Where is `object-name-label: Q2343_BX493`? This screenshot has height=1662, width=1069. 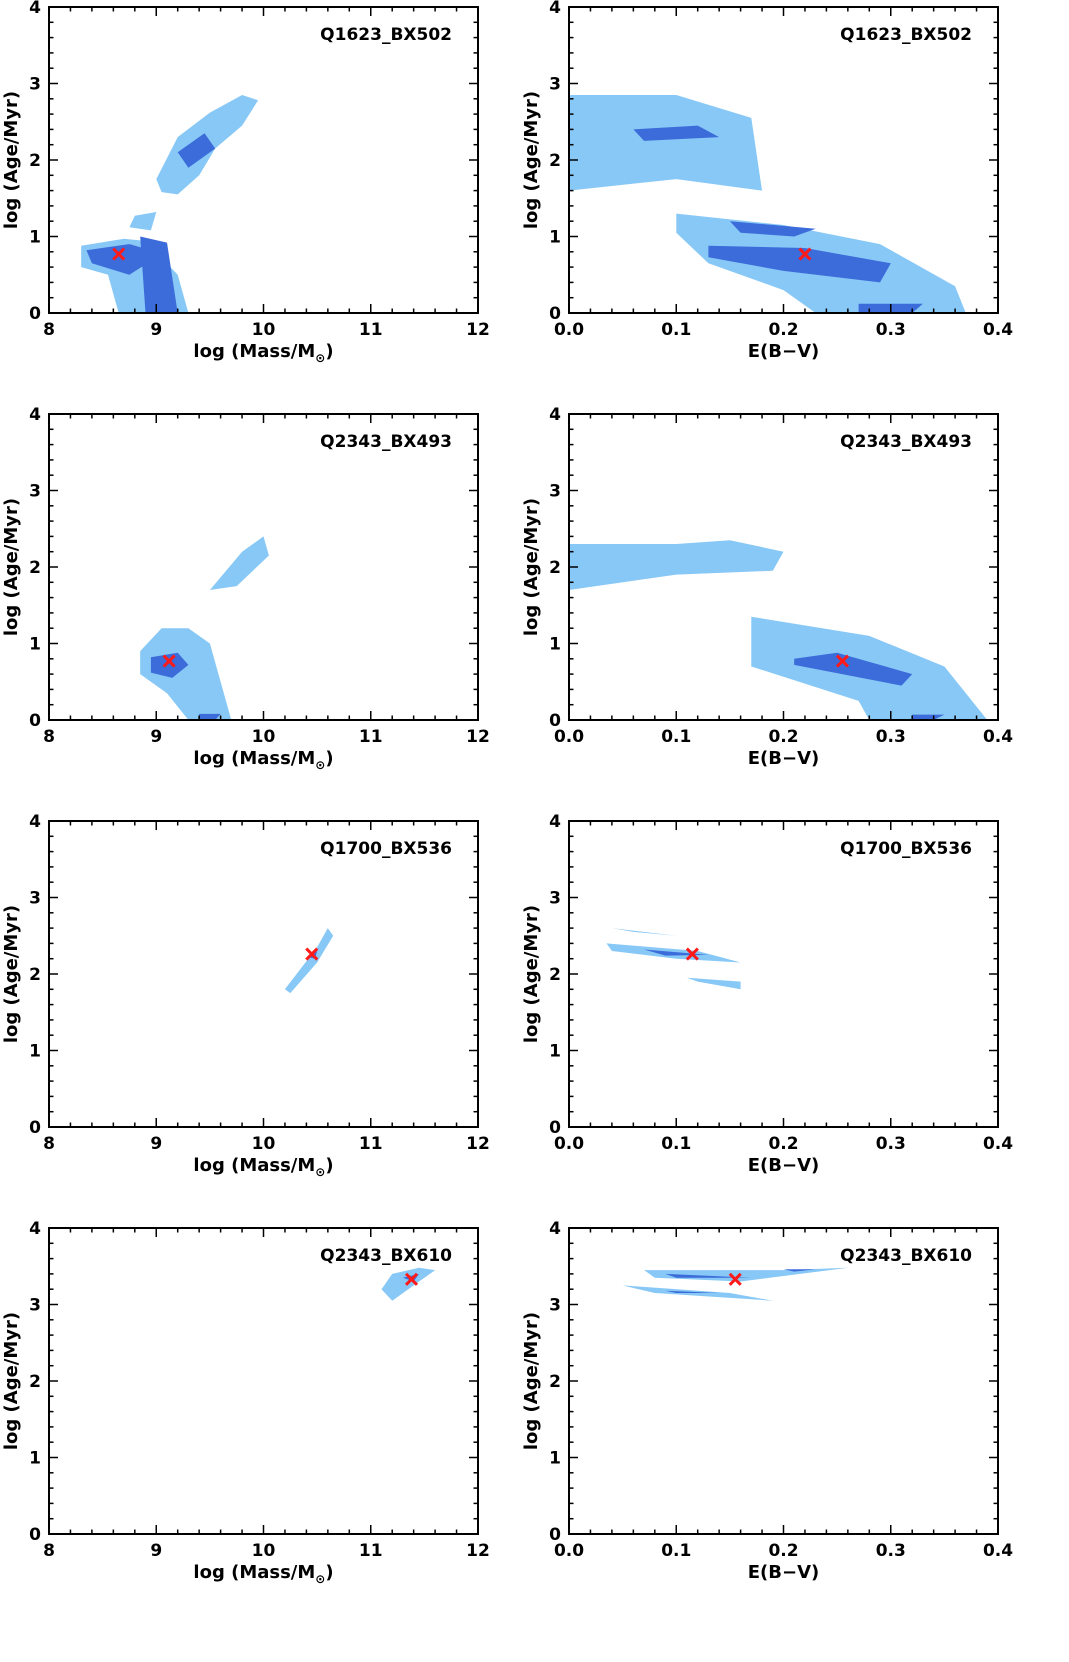
object-name-label: Q2343_BX493 is located at coordinates (386, 442).